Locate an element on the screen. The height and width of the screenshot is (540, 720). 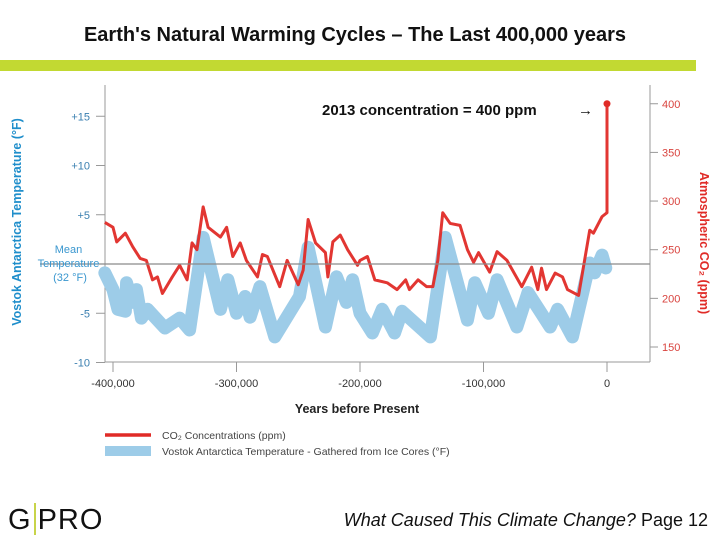
footer-caption: What Caused This Climate Change? Page 12 is located at coordinates (526, 520).